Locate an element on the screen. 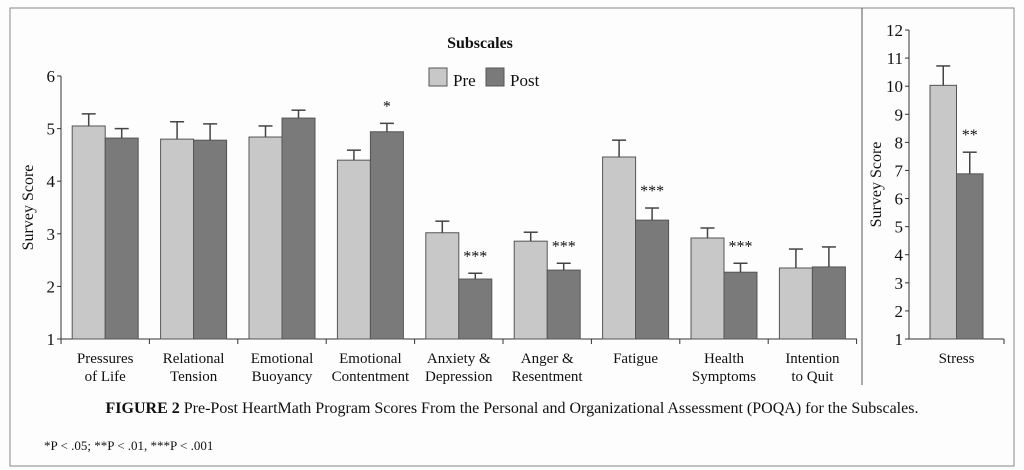 The height and width of the screenshot is (470, 1024). x-category-label: Stress is located at coordinates (957, 359).